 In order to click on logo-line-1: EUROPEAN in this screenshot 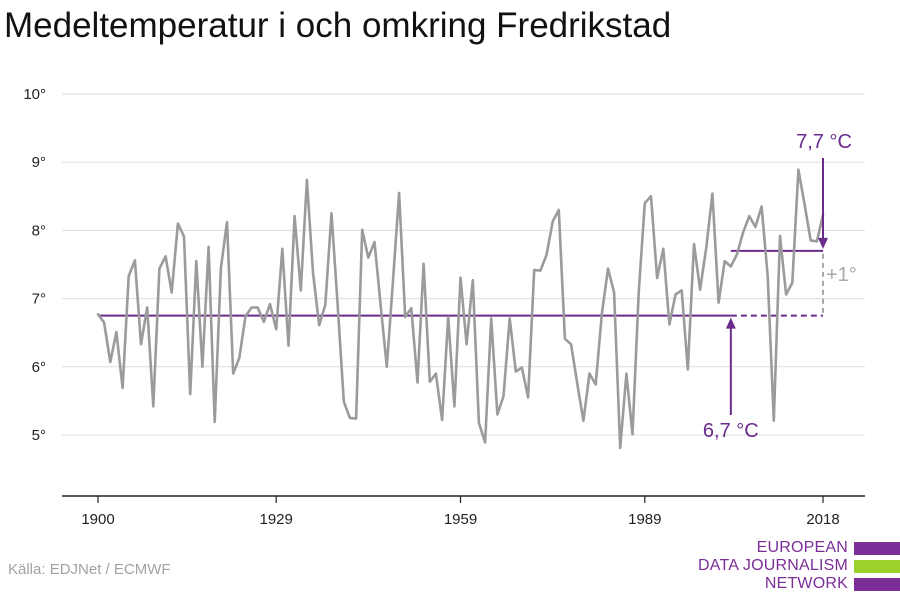, I will do `click(802, 547)`.